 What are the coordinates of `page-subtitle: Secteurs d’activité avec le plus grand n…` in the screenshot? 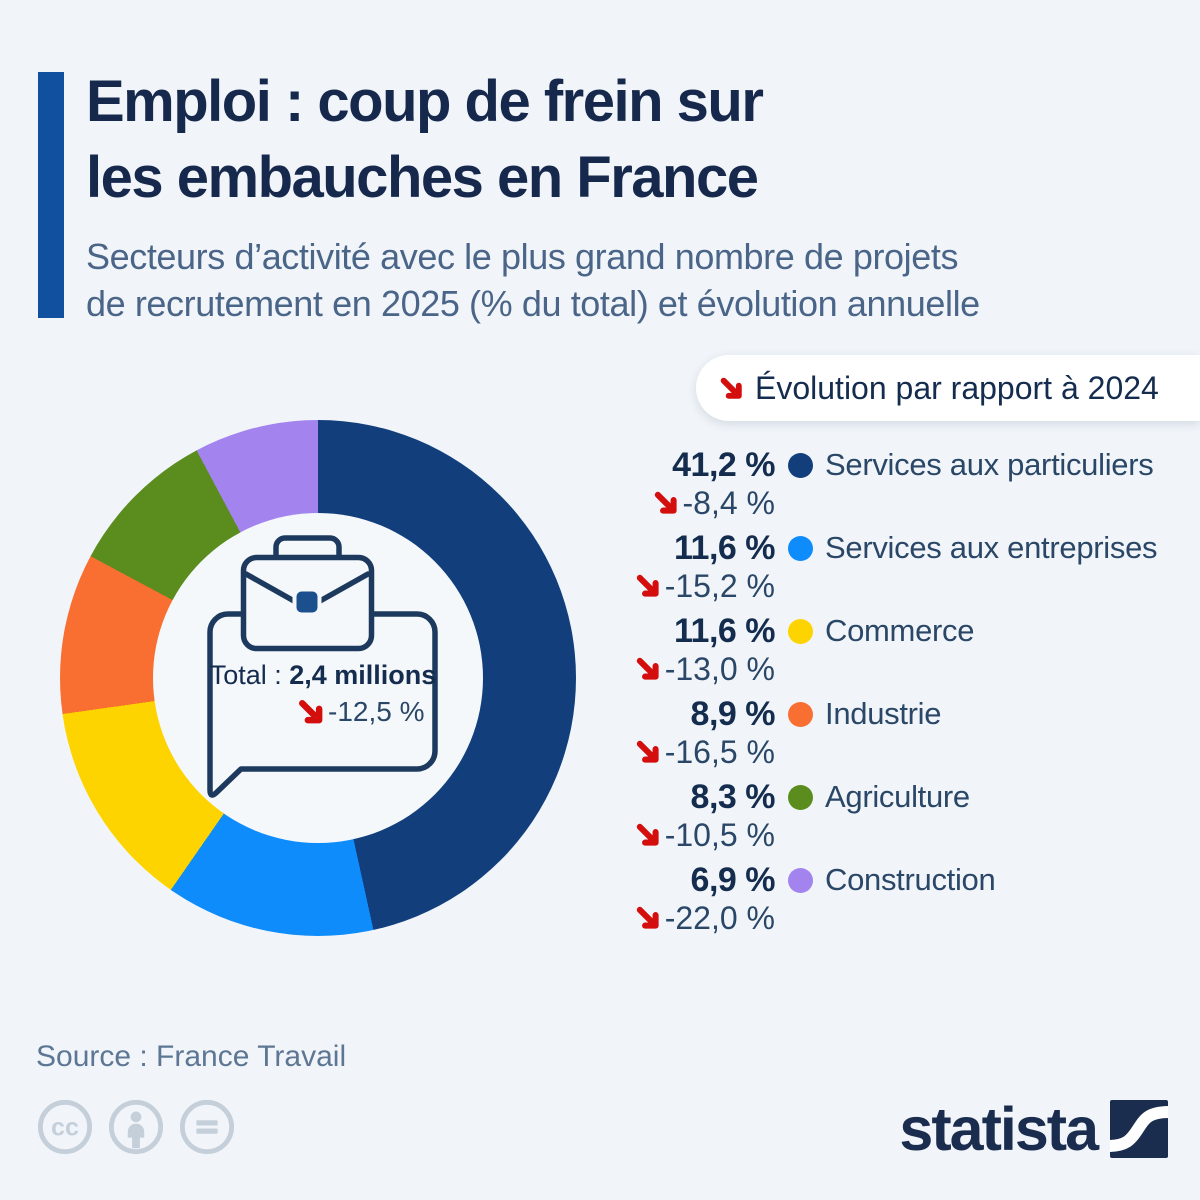 It's located at (533, 280).